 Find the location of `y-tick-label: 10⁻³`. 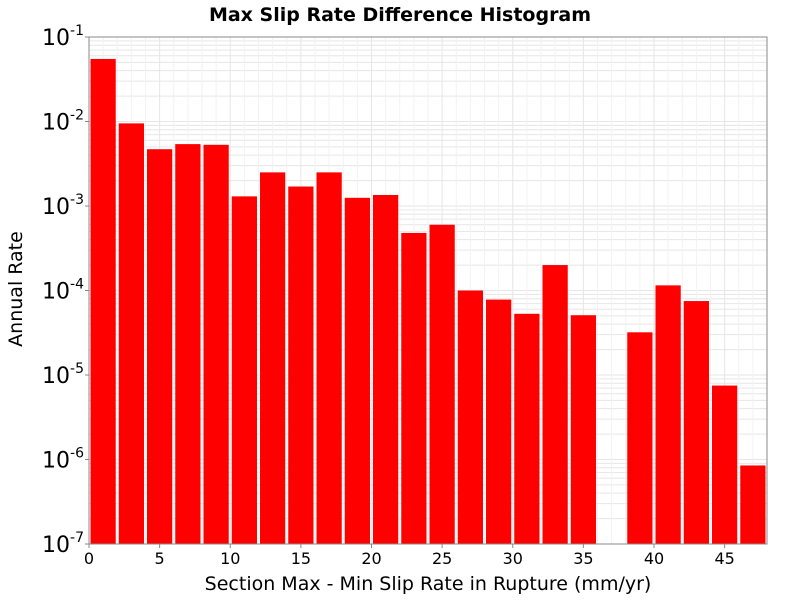

y-tick-label: 10⁻³ is located at coordinates (63, 206).